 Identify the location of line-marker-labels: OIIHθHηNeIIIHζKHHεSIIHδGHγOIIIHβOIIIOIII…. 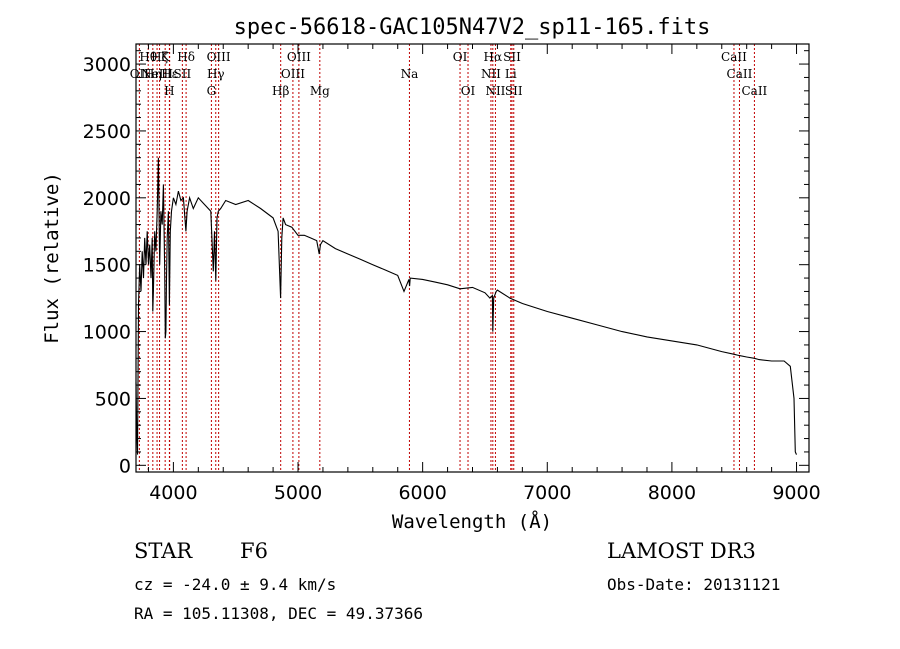
(449, 74).